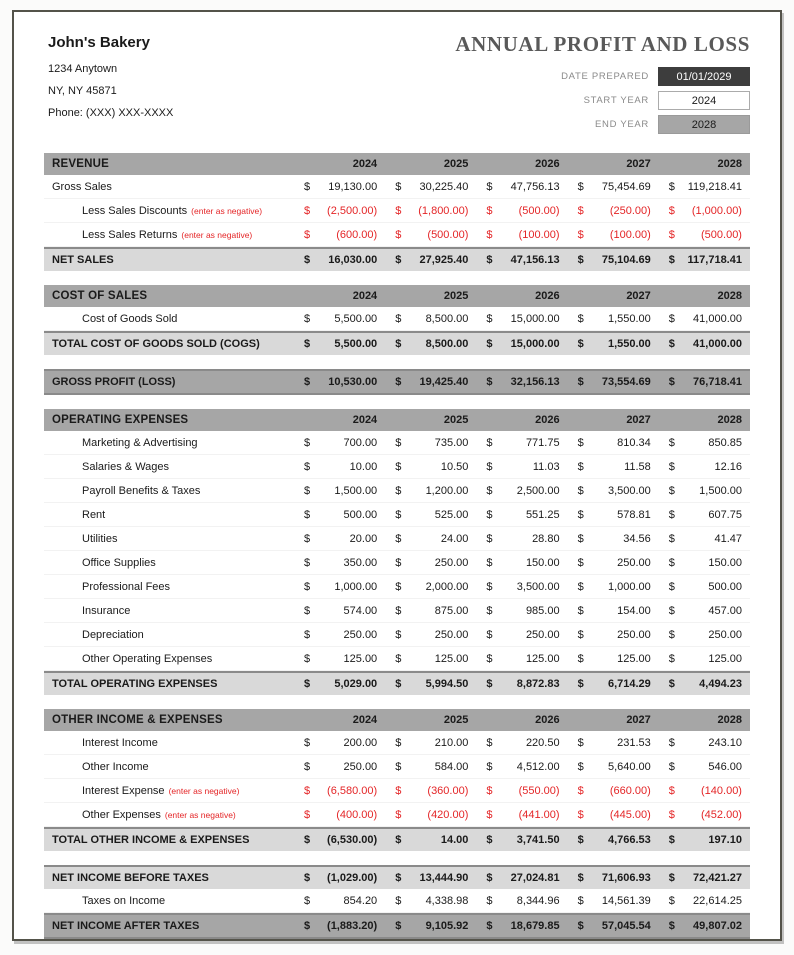 This screenshot has width=794, height=955. I want to click on date-prepared-value: 01/01/2029, so click(704, 76).